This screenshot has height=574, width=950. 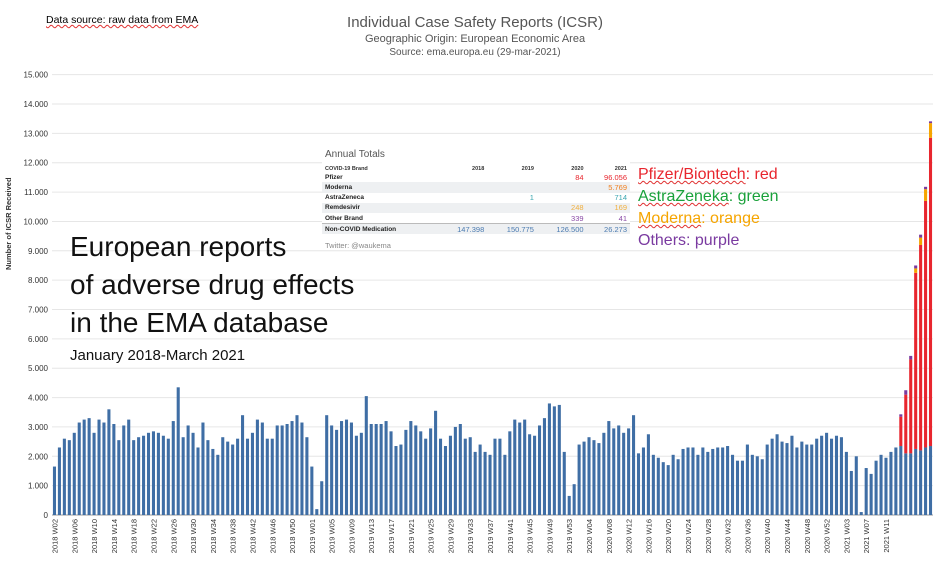 What do you see at coordinates (380, 207) in the screenshot?
I see `table-row-label: Remdesivir` at bounding box center [380, 207].